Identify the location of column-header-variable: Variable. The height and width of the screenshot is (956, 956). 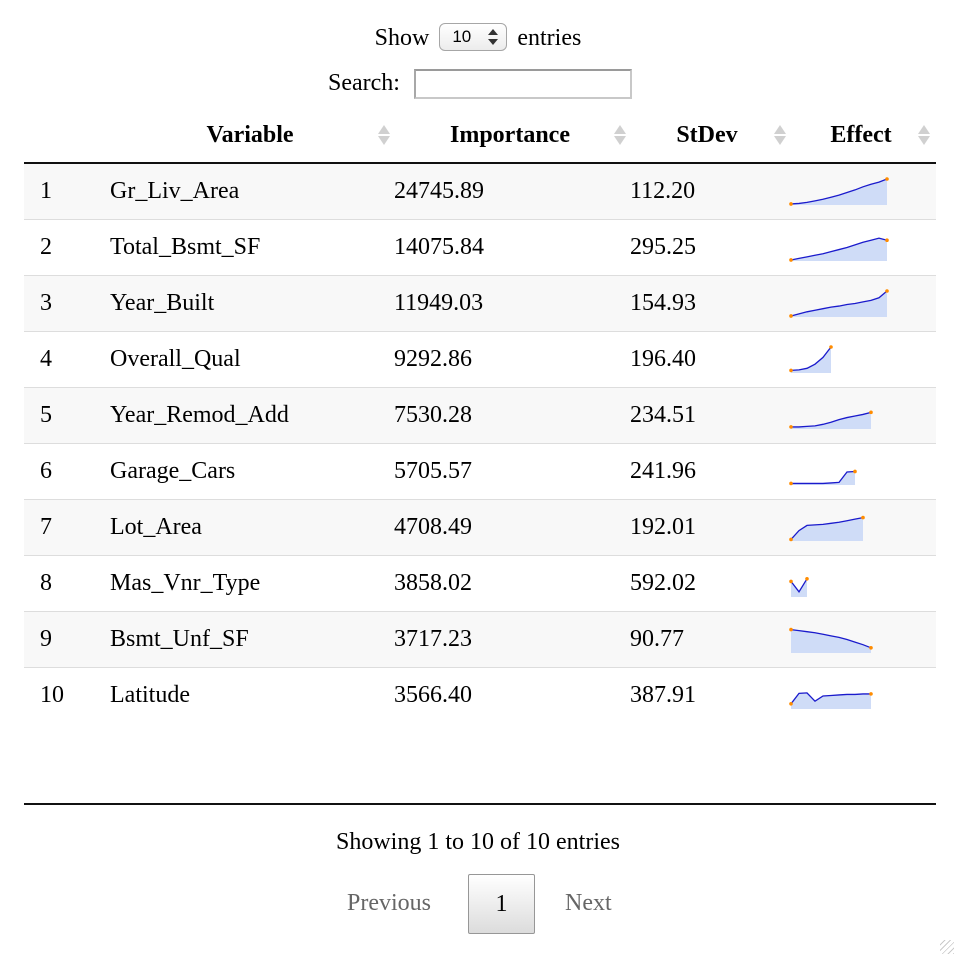
(250, 136).